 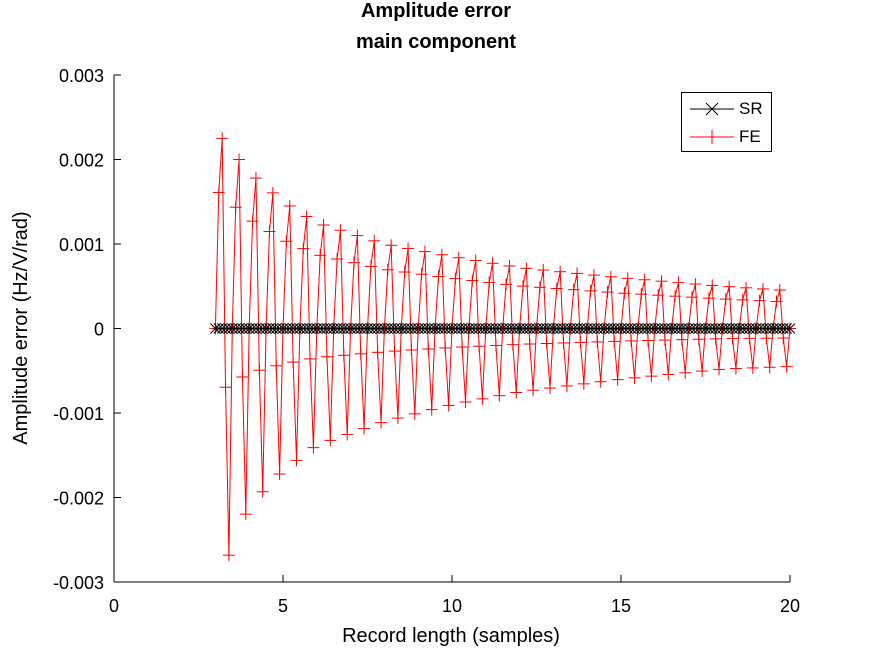 What do you see at coordinates (436, 11) in the screenshot?
I see `chart-title: Amplitude error` at bounding box center [436, 11].